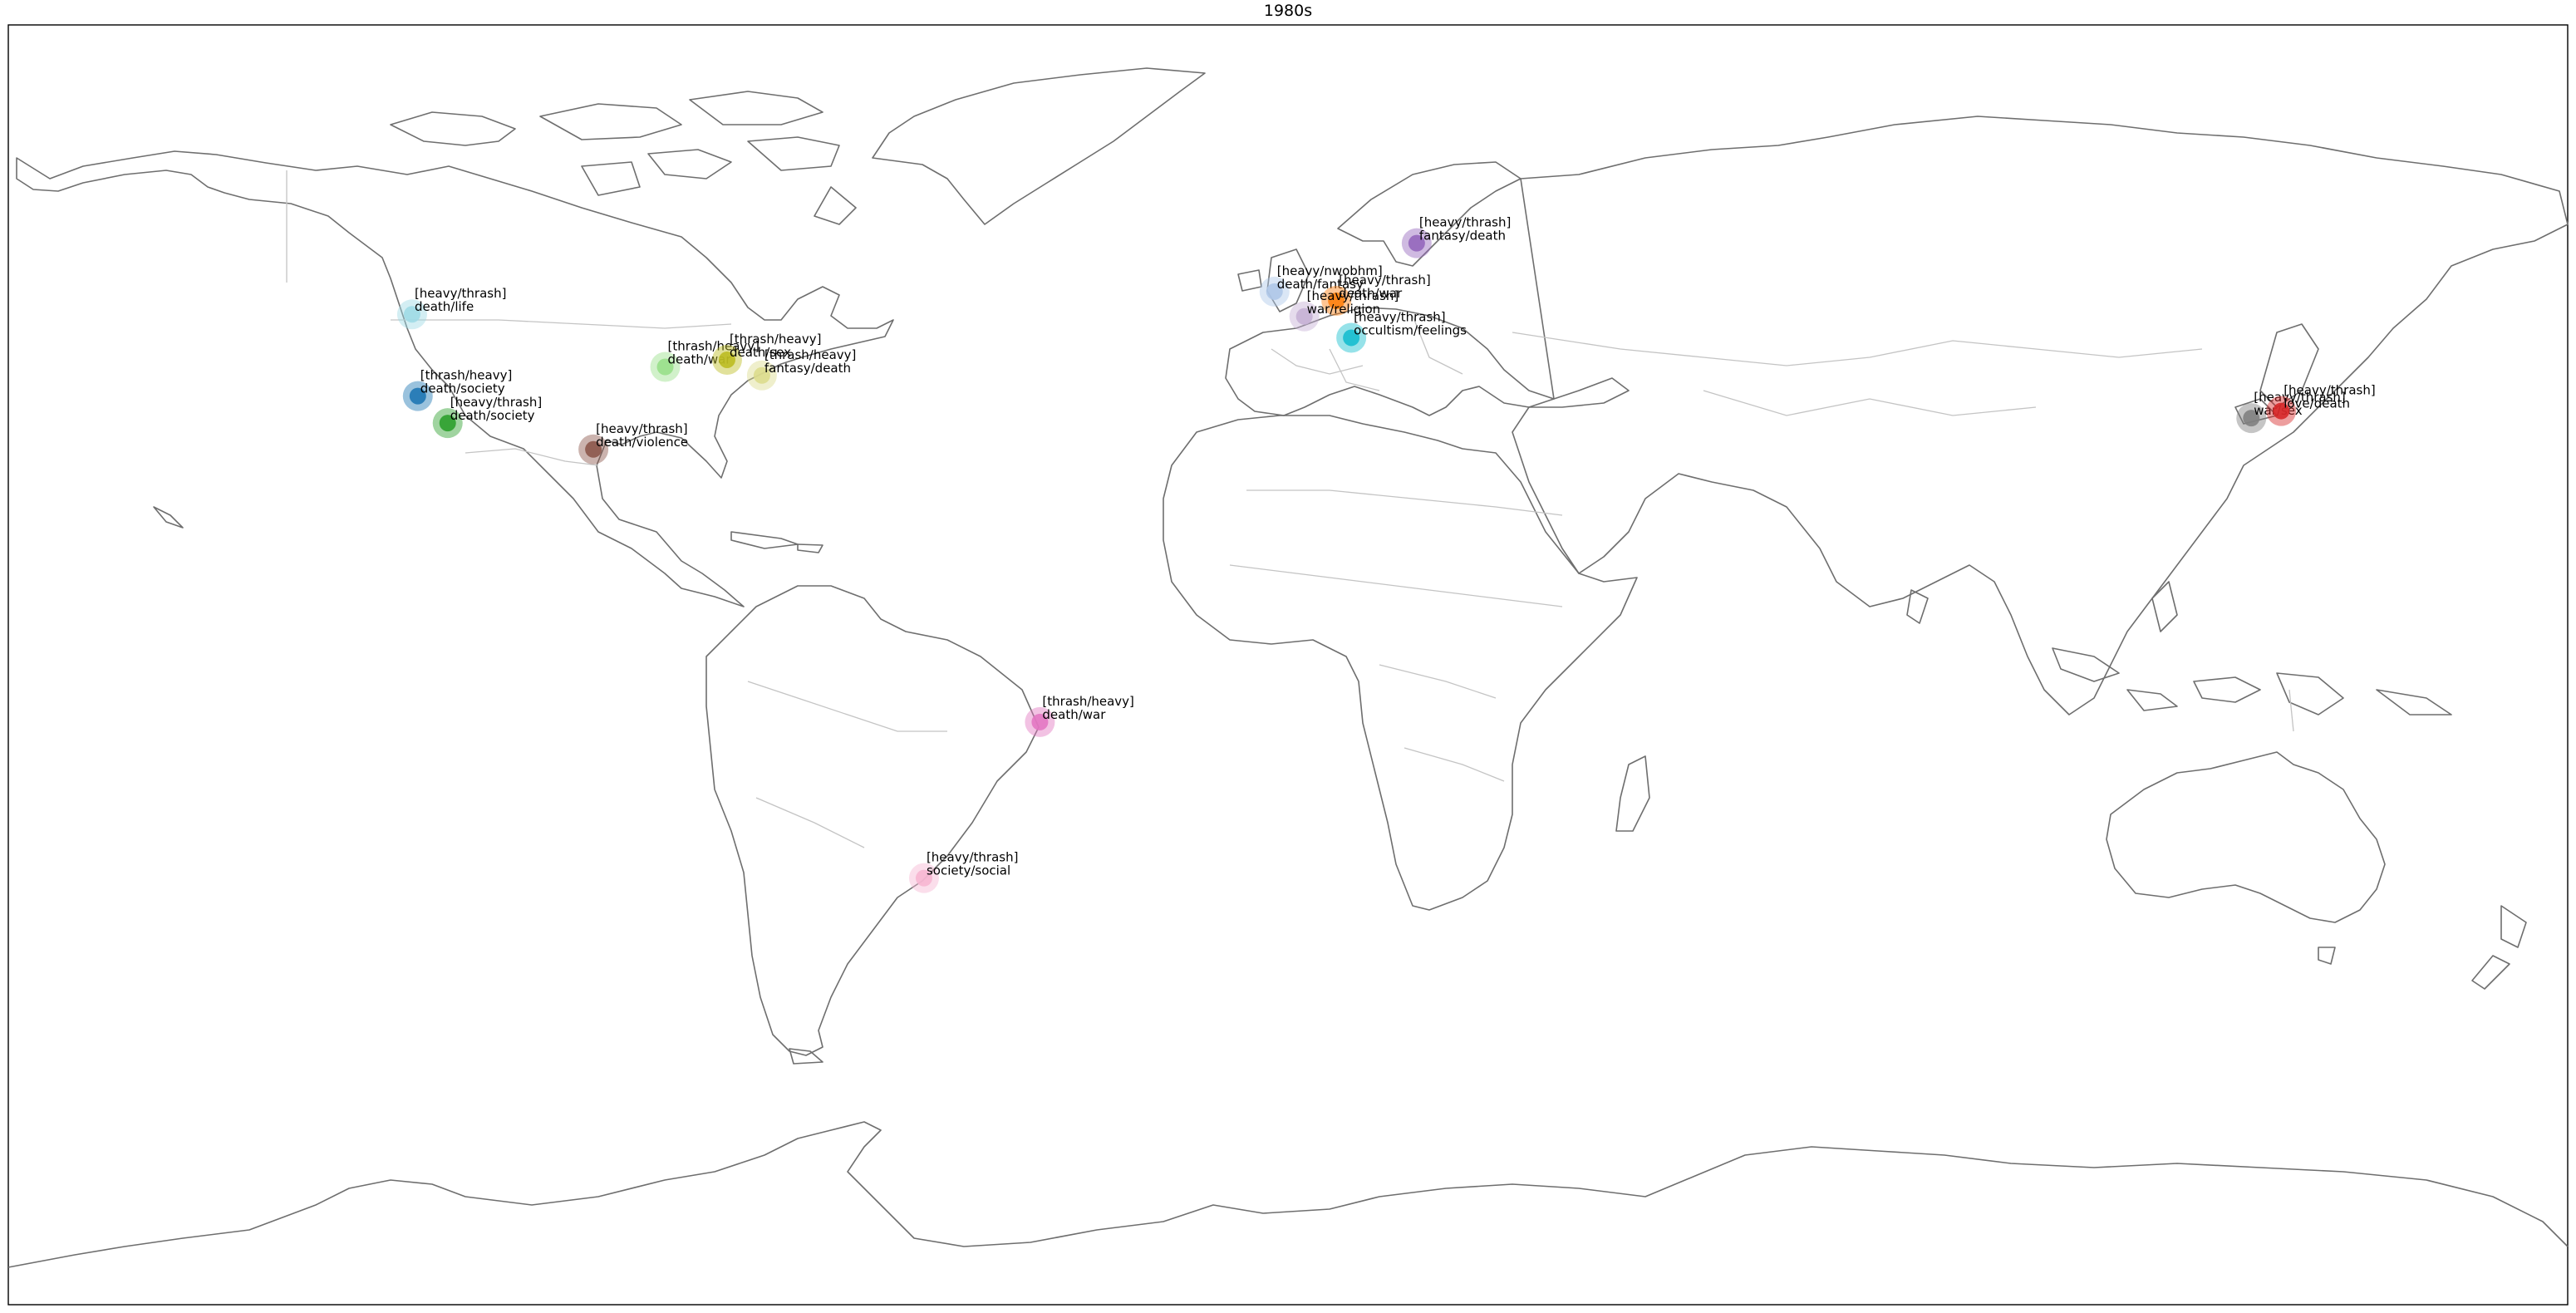 The height and width of the screenshot is (1313, 2576). I want to click on marker: [heavy/thrash] fantasy/death, so click(1456, 236).